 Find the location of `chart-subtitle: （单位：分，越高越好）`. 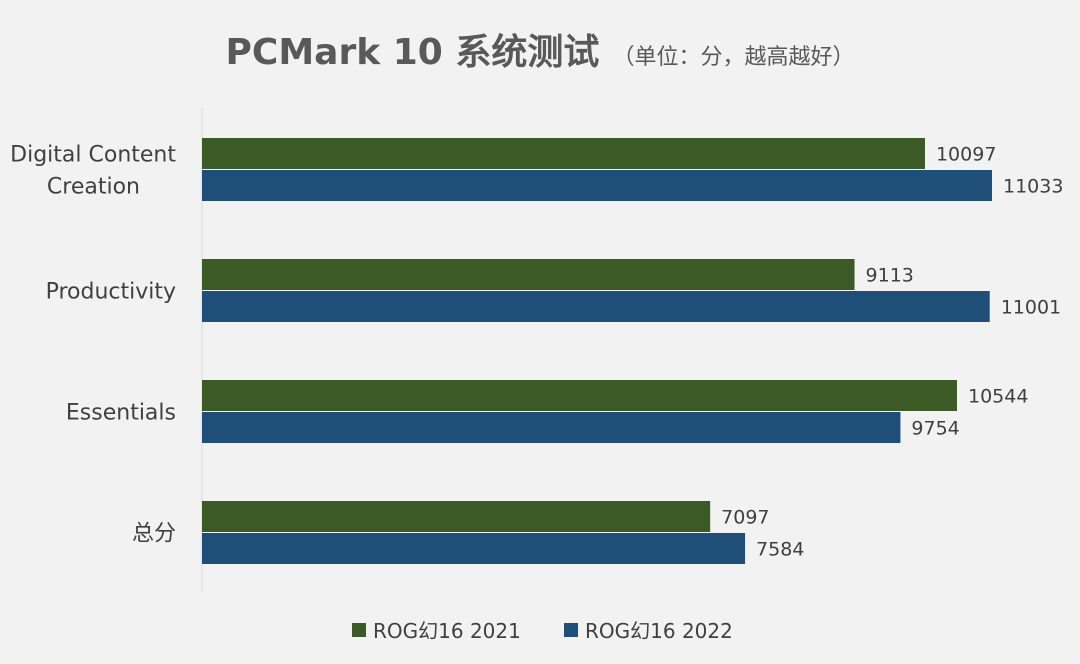

chart-subtitle: （单位：分，越高越好） is located at coordinates (733, 57).